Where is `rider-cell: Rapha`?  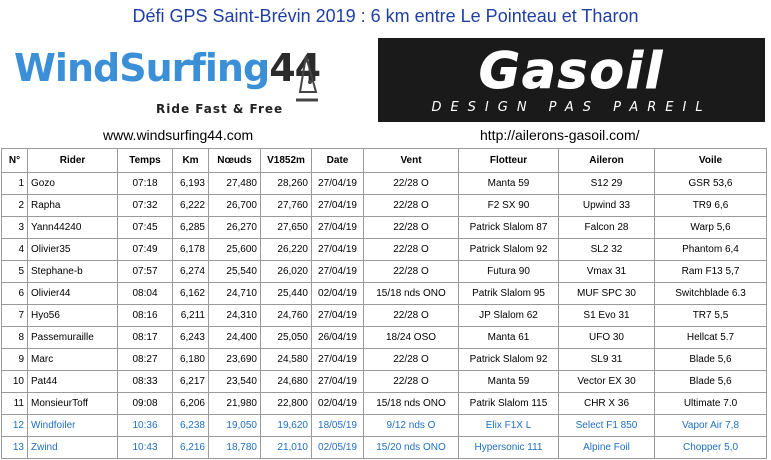 rider-cell: Rapha is located at coordinates (72, 205).